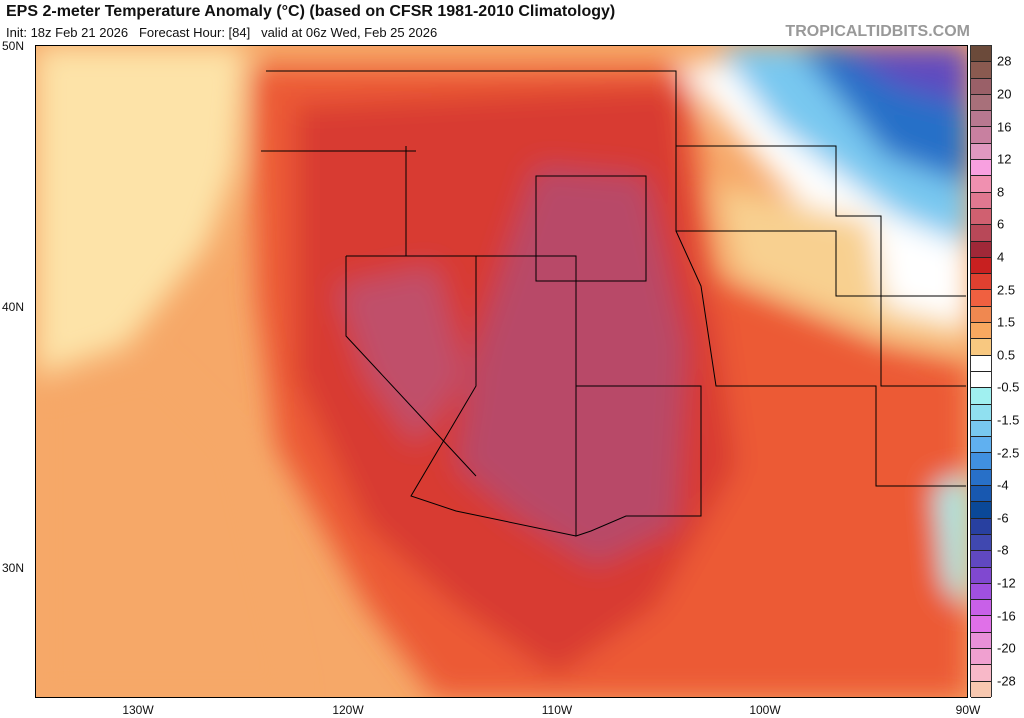 The width and height of the screenshot is (1024, 718). I want to click on colorbar-label: 12, so click(1004, 159).